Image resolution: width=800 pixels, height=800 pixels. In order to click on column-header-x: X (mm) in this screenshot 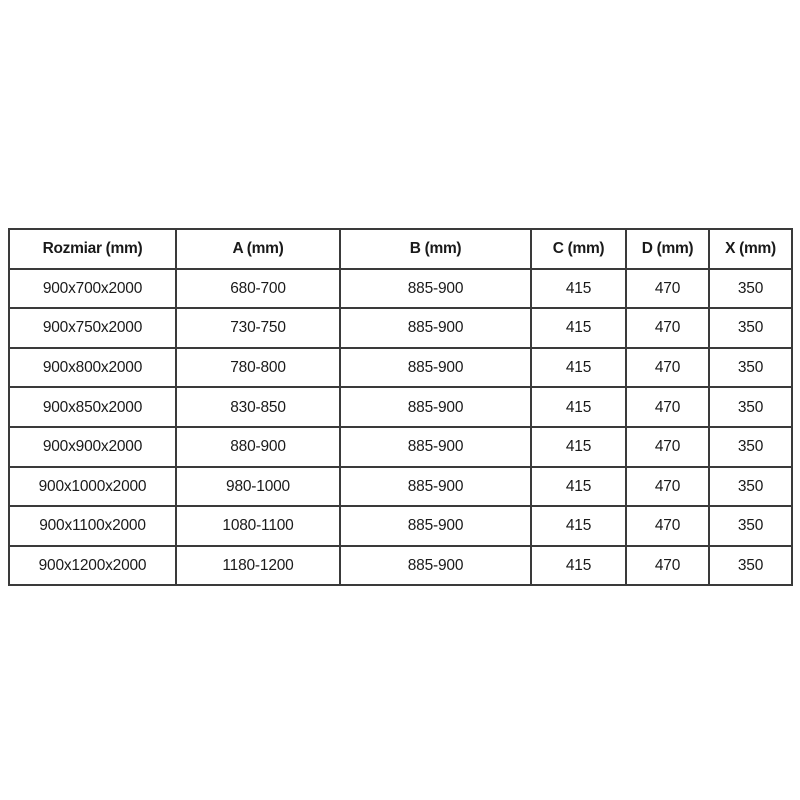, I will do `click(750, 249)`.